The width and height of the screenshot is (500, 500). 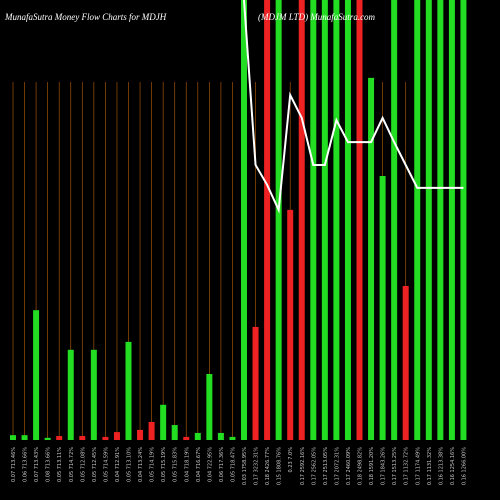 I want to click on x-tick-label: 0.16 1213.38%, so click(x=441, y=466).